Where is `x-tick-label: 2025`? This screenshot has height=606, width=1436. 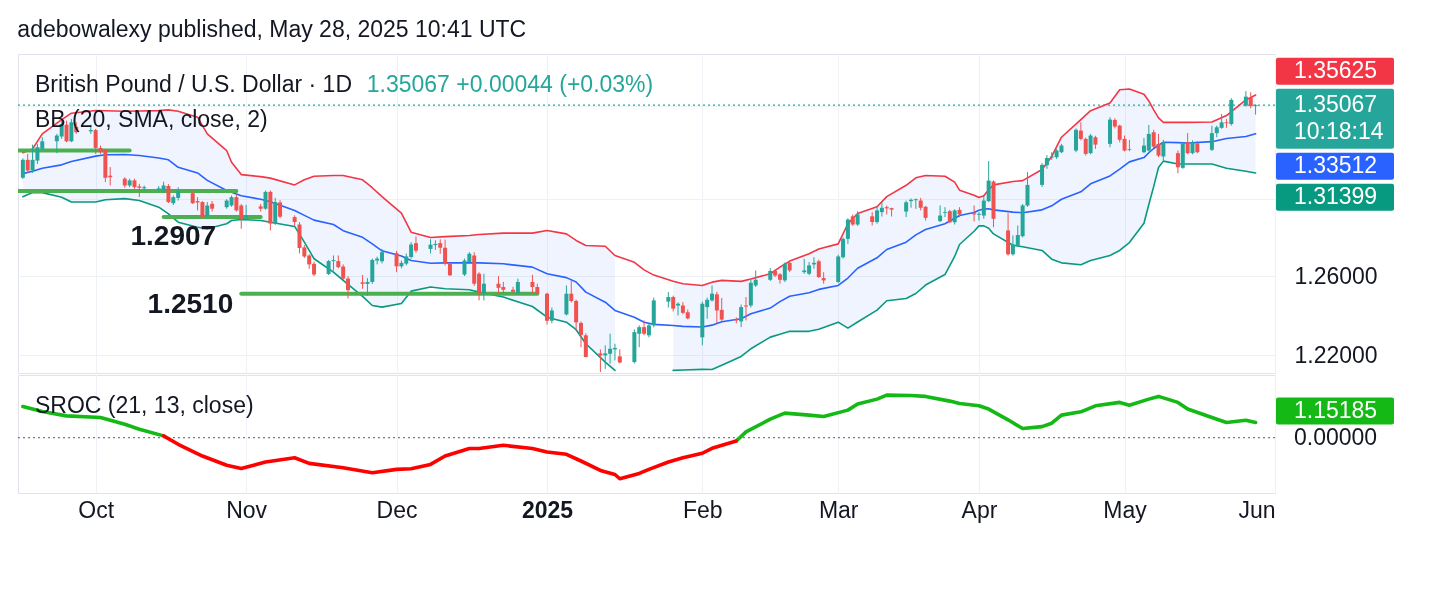
x-tick-label: 2025 is located at coordinates (547, 509).